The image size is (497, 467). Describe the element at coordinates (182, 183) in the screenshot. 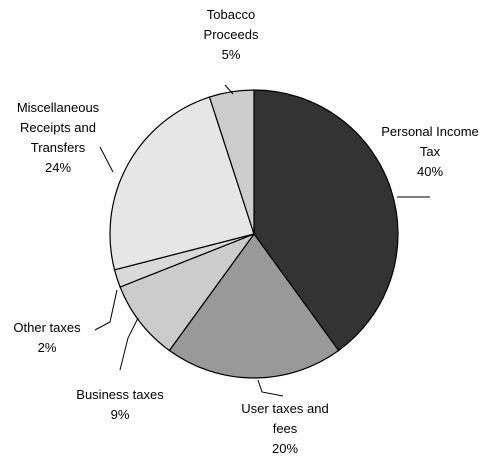

I see `pie-slice-miscellaneous-receipts-and-transfers` at that location.